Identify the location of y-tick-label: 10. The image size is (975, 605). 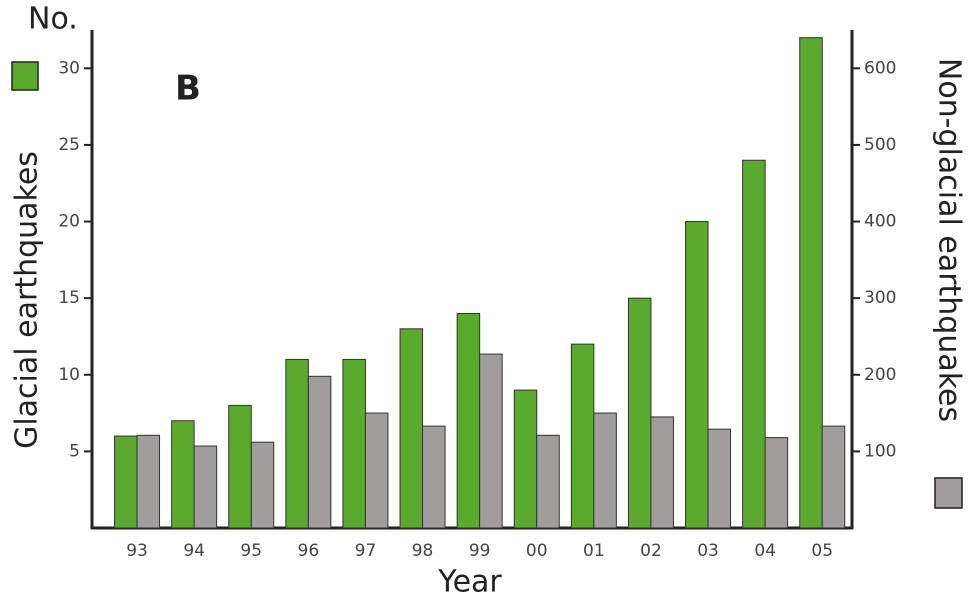
(69, 375).